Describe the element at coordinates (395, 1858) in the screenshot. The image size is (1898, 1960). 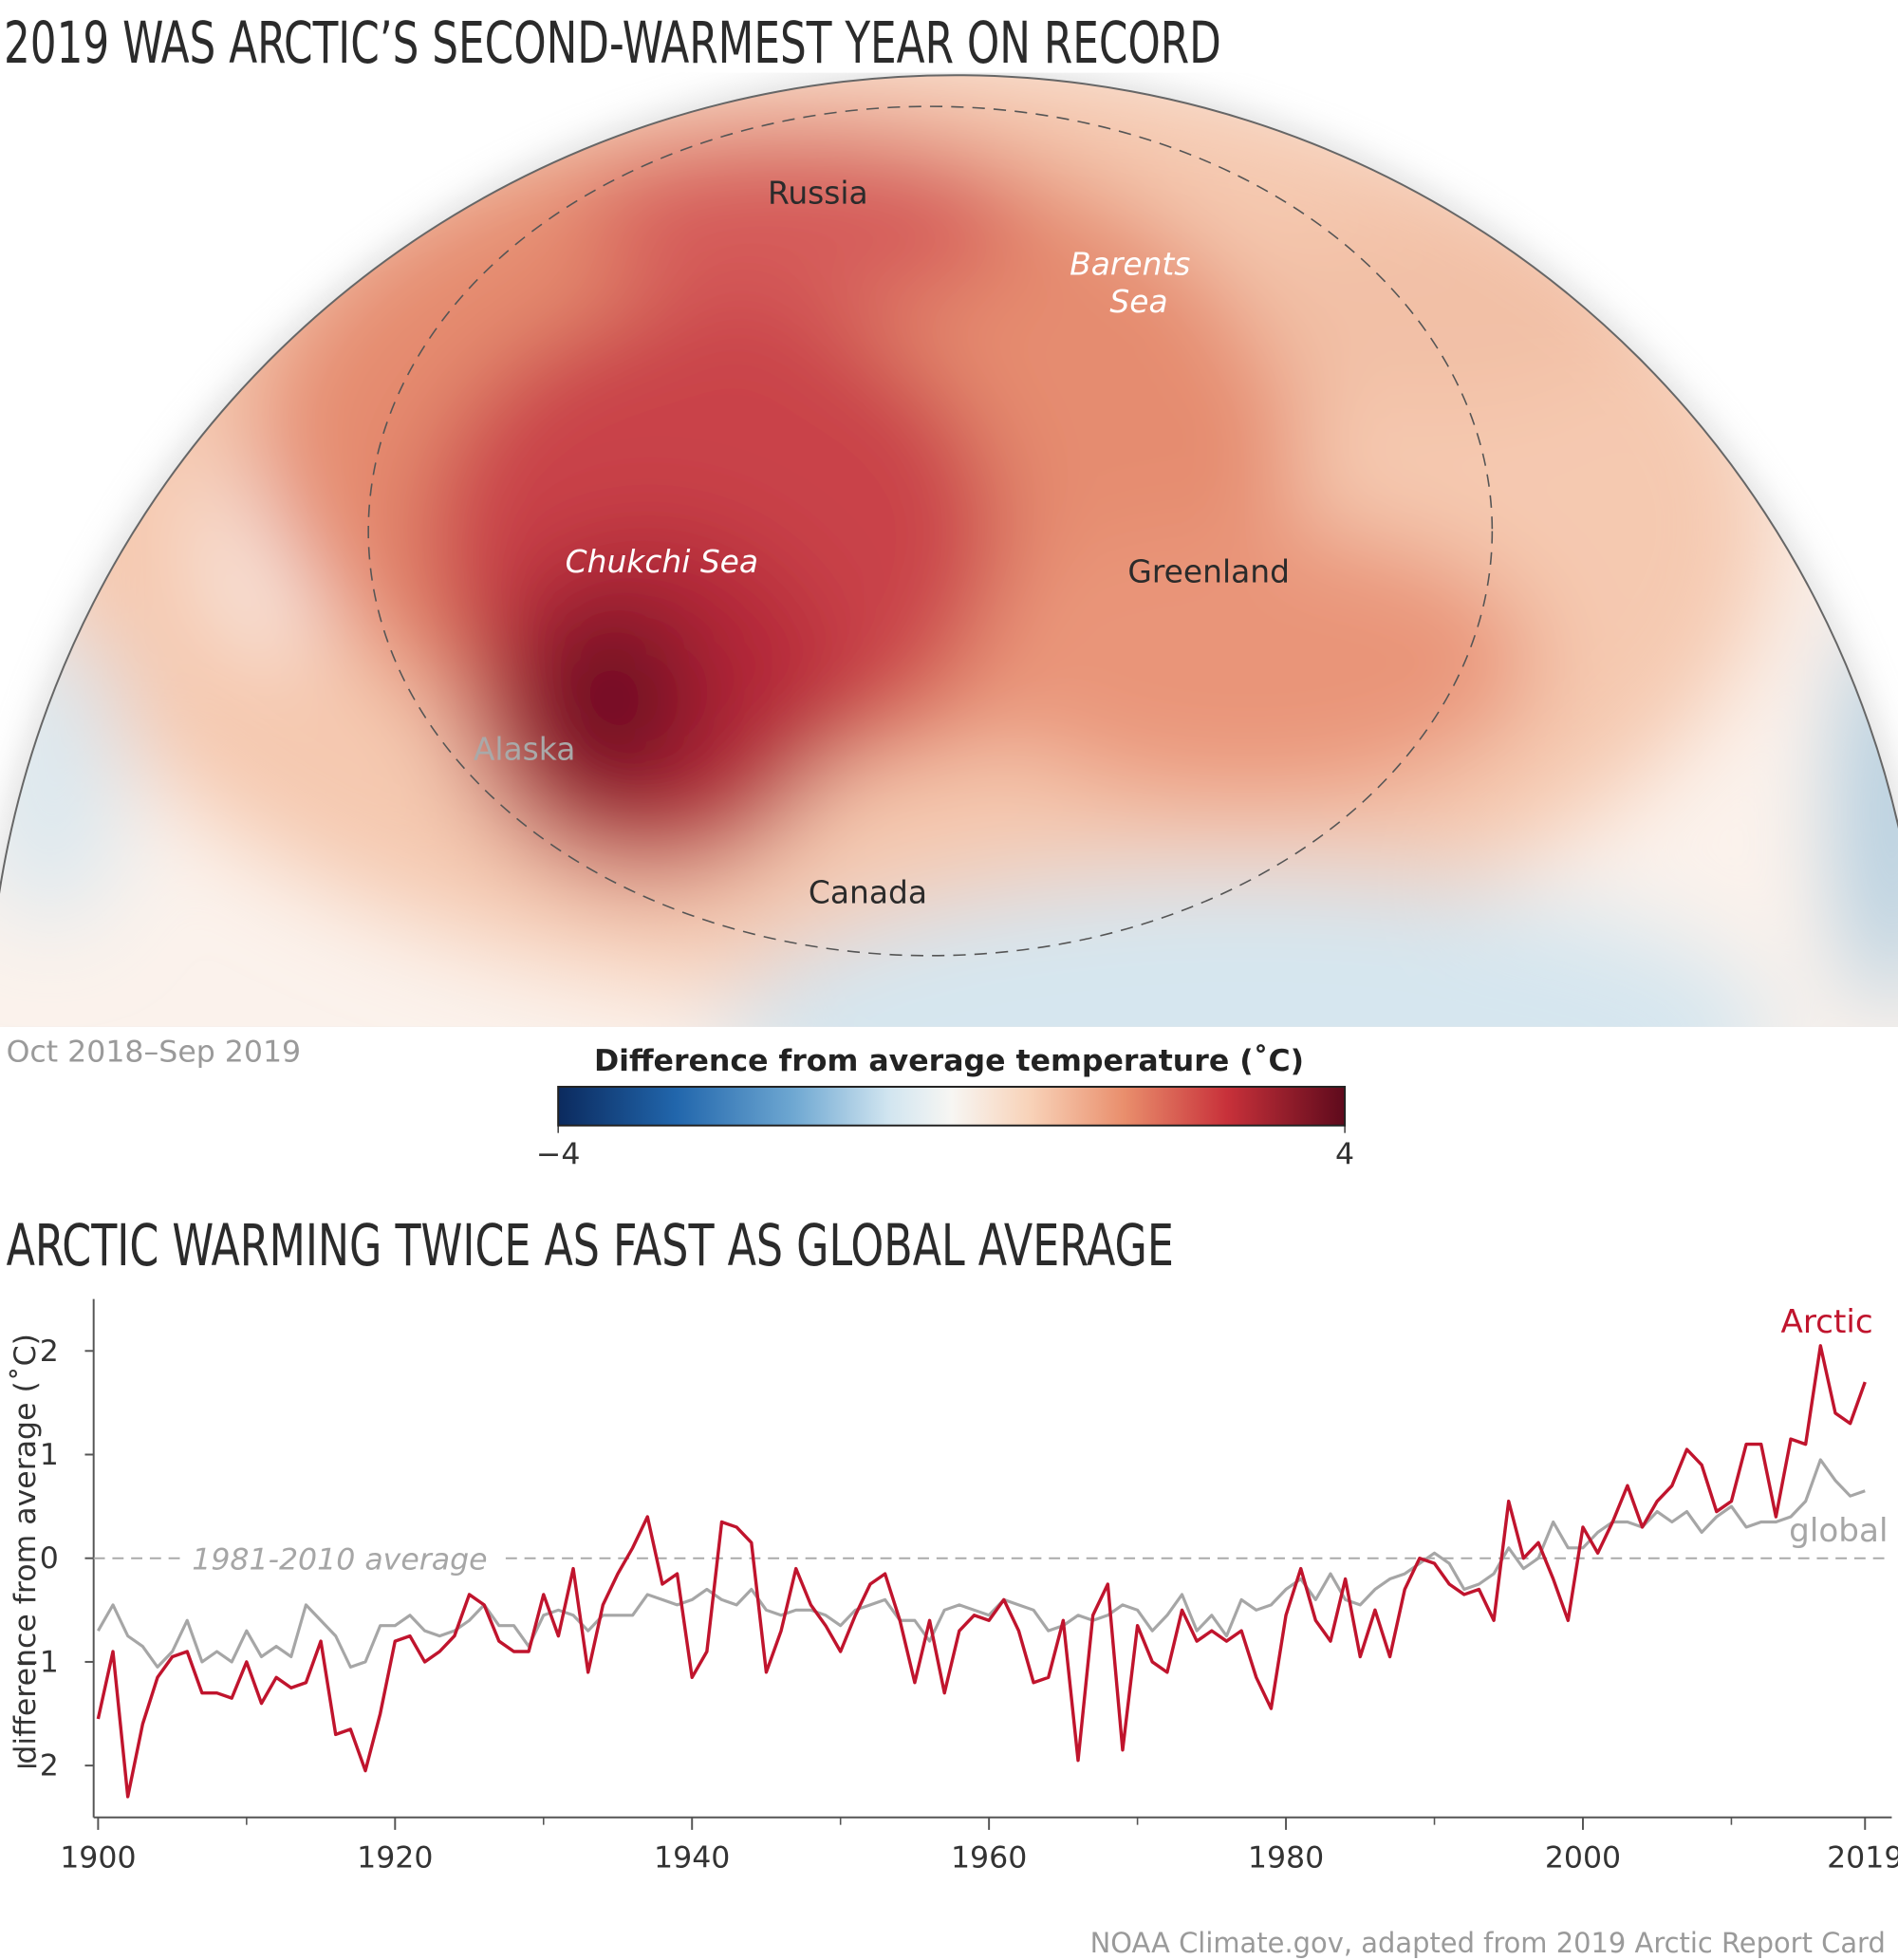
I see `x-tick-label: 1920` at that location.